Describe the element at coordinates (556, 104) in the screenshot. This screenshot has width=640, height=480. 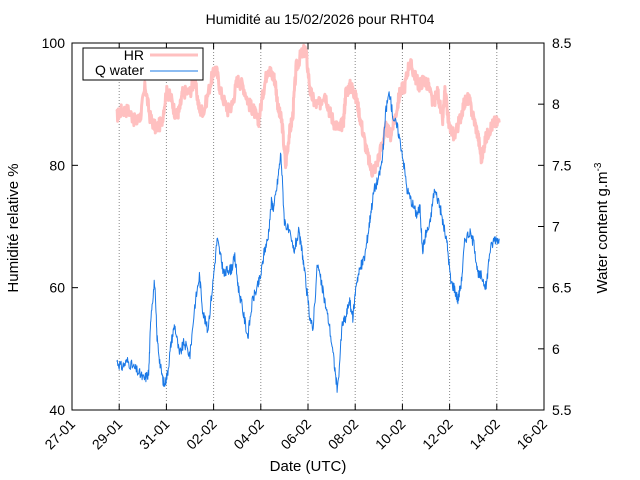
I see `y2-tick-label: 8` at that location.